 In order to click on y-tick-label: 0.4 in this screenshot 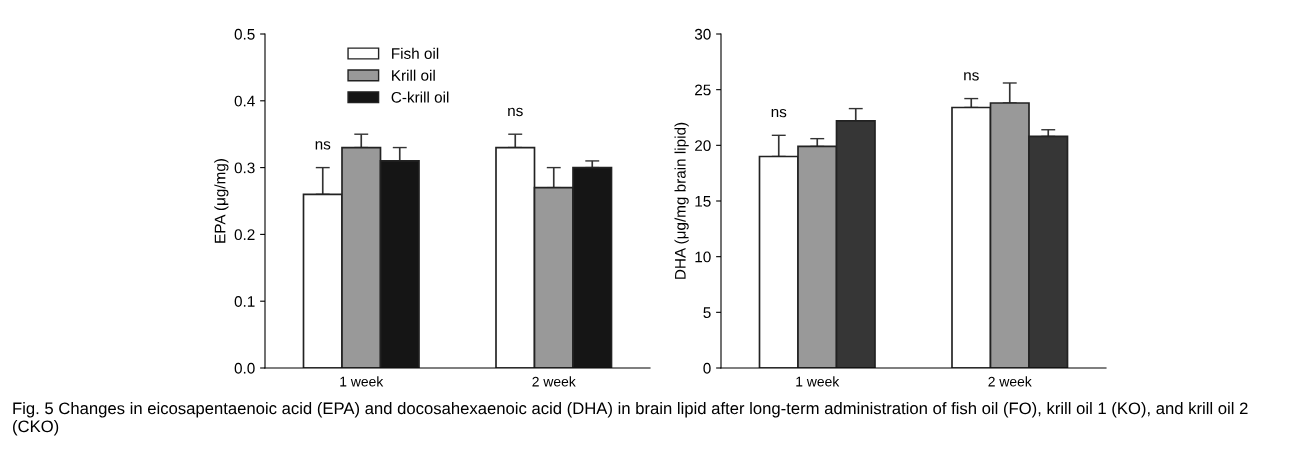, I will do `click(244, 101)`.